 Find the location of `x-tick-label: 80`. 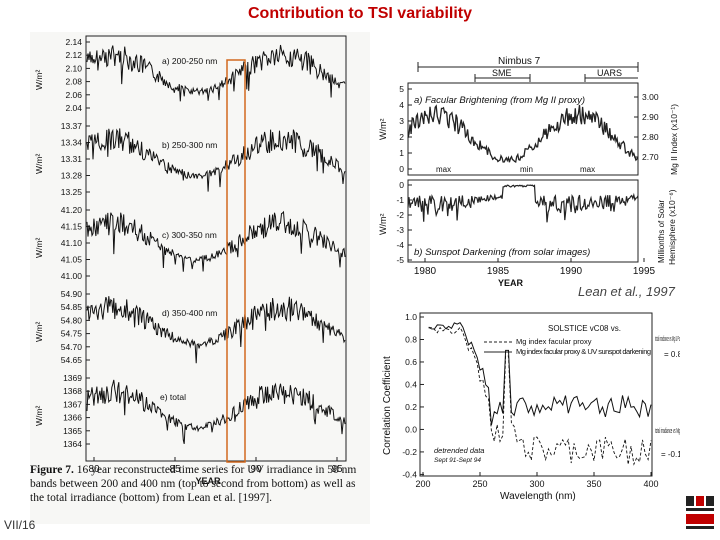

x-tick-label: 80 is located at coordinates (94, 469).